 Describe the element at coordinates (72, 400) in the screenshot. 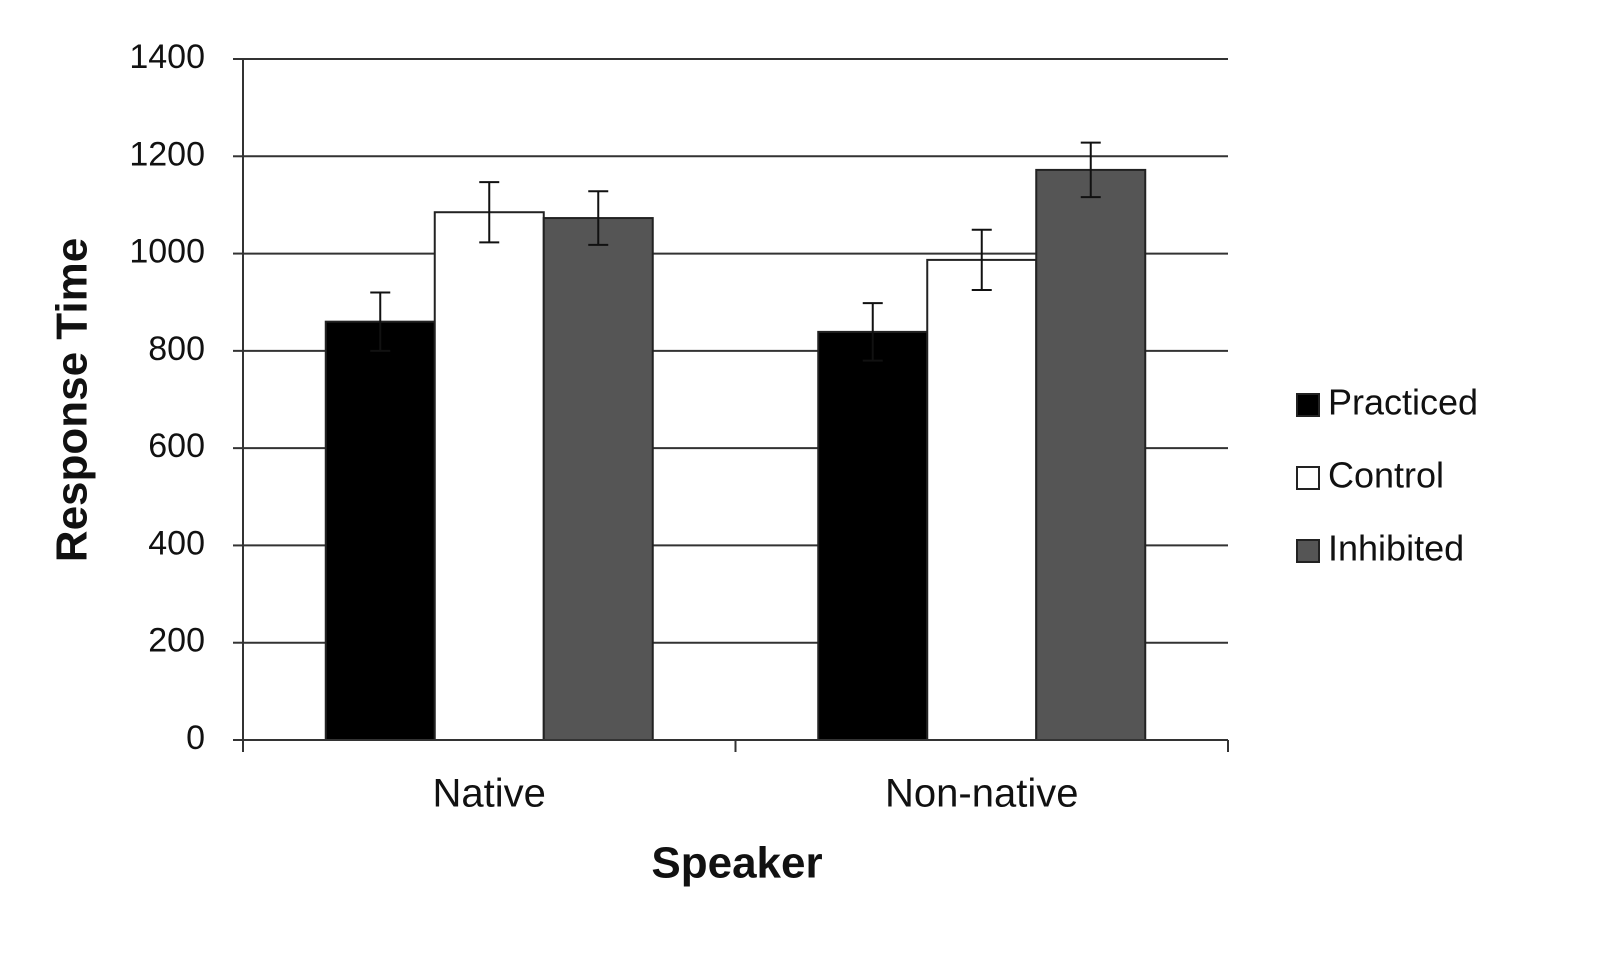

I see `y-axis-title: Response Time` at that location.